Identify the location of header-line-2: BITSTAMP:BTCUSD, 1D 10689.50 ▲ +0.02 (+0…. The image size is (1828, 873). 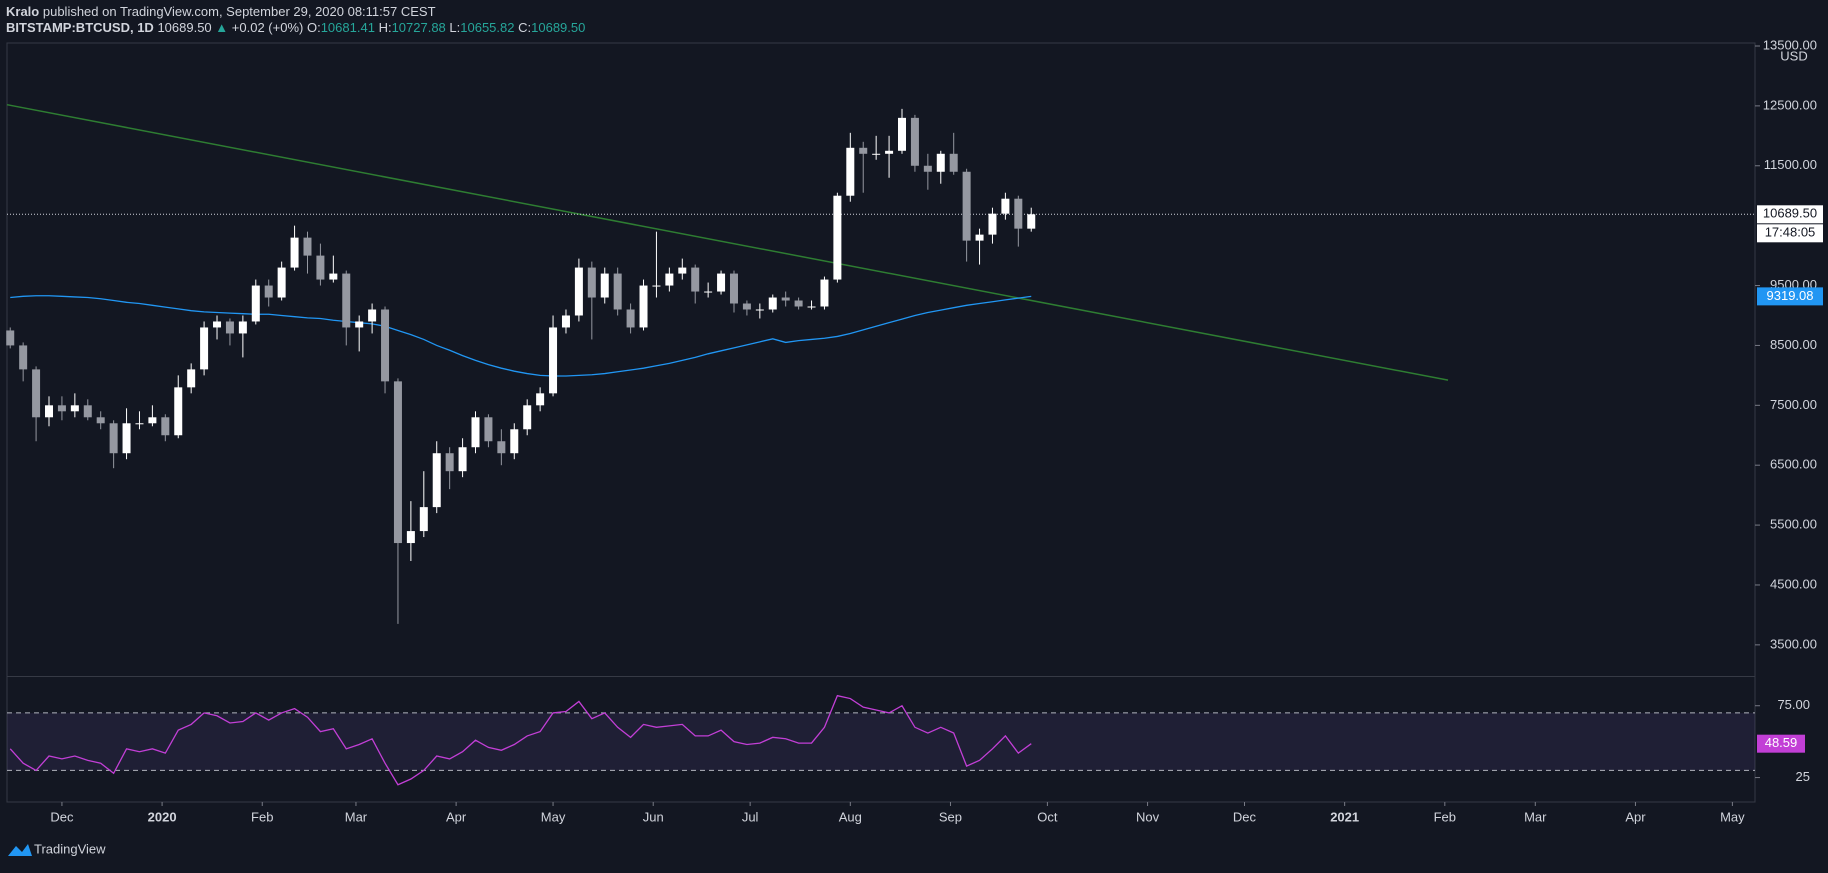
(295, 27).